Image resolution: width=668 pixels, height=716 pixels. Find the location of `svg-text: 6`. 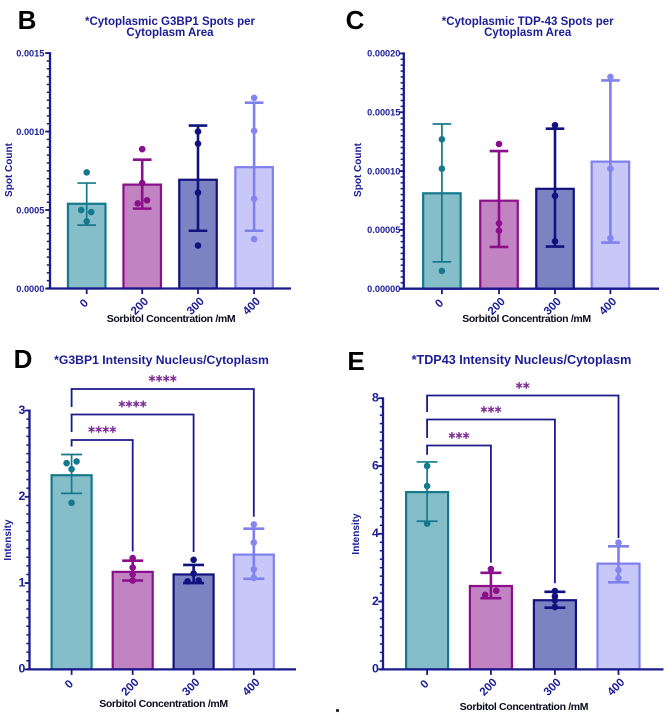

svg-text: 6 is located at coordinates (375, 465).